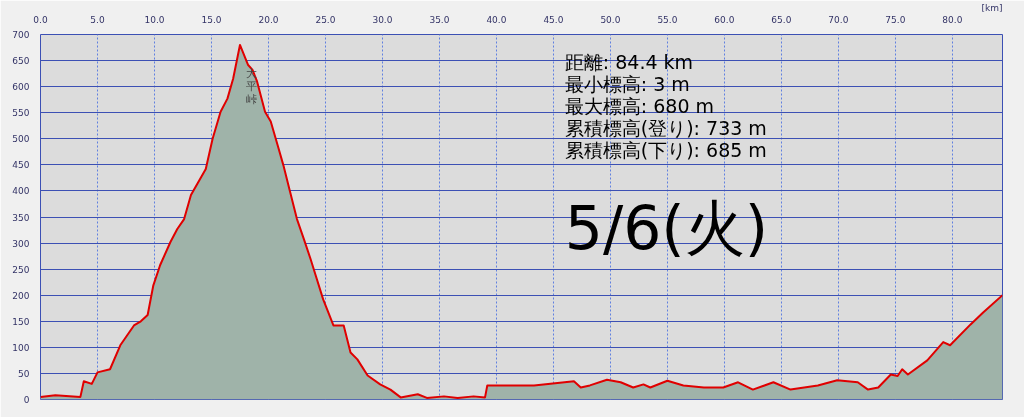  I want to click on x-tick-label: 45.0, so click(553, 19).